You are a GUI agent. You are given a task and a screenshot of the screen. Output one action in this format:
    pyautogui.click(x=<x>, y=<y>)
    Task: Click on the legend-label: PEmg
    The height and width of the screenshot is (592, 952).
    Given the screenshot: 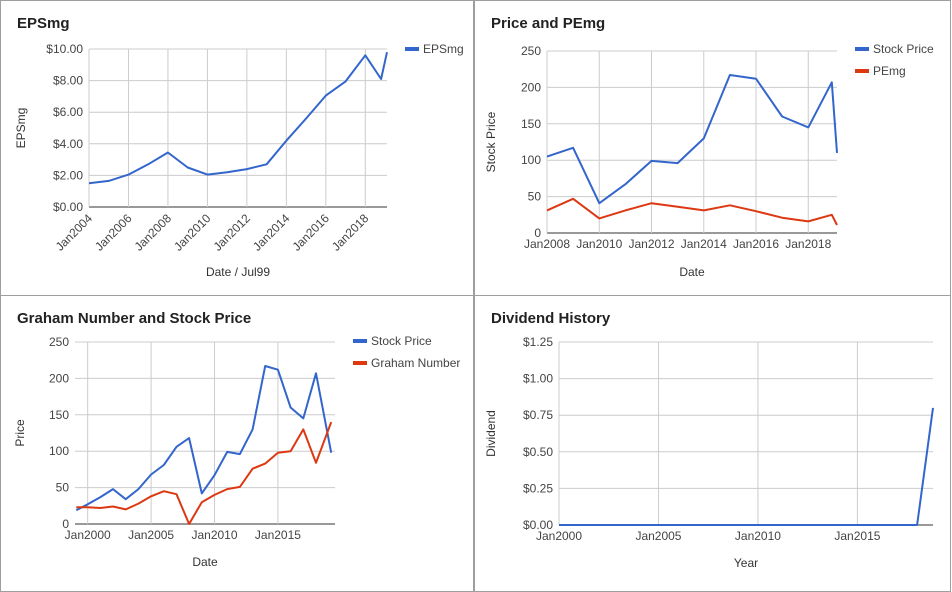 What is the action you would take?
    pyautogui.click(x=889, y=71)
    